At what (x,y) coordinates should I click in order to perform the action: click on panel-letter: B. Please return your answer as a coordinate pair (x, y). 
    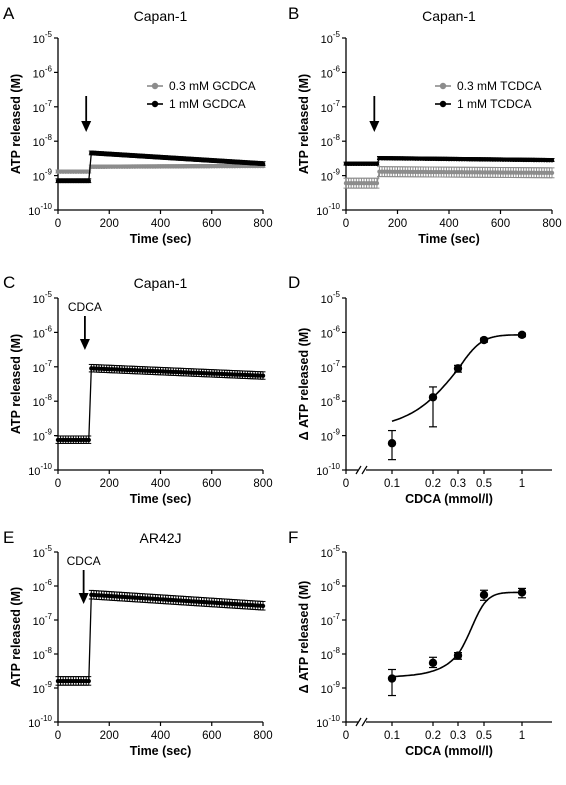
    Looking at the image, I should click on (293, 13).